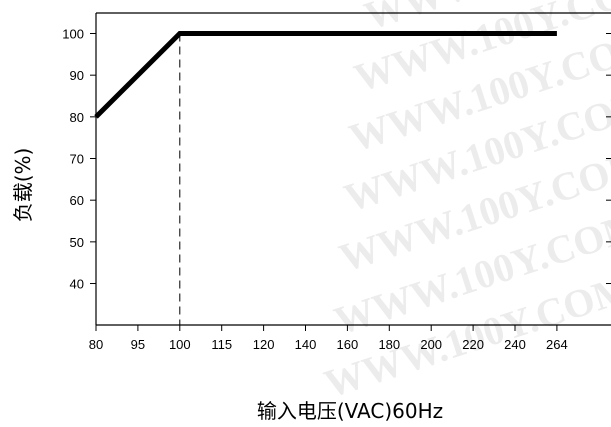 The width and height of the screenshot is (611, 427). I want to click on y-tick-label: 80, so click(77, 117).